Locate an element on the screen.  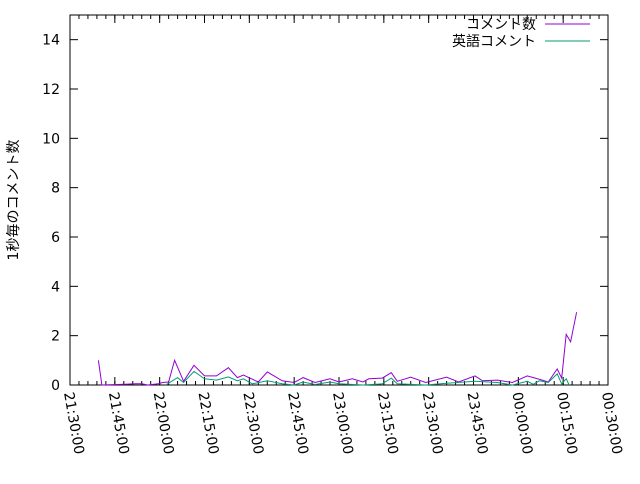
x-tick-label: 21:30:00 is located at coordinates (73, 423).